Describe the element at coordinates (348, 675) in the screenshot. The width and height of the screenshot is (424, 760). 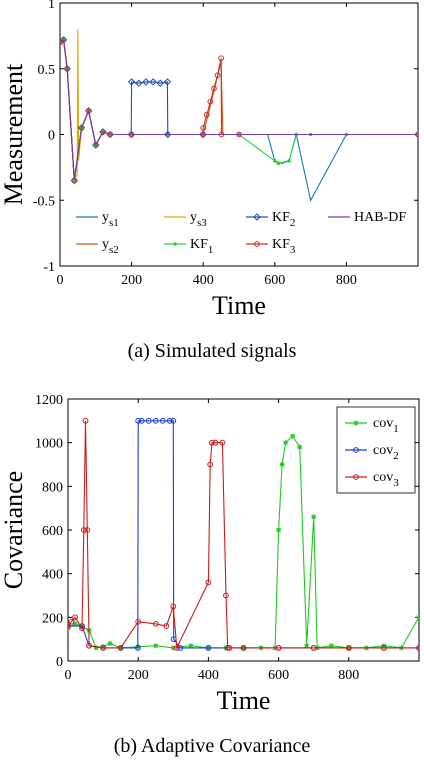
I see `chart-1-xtick-label: 800` at that location.